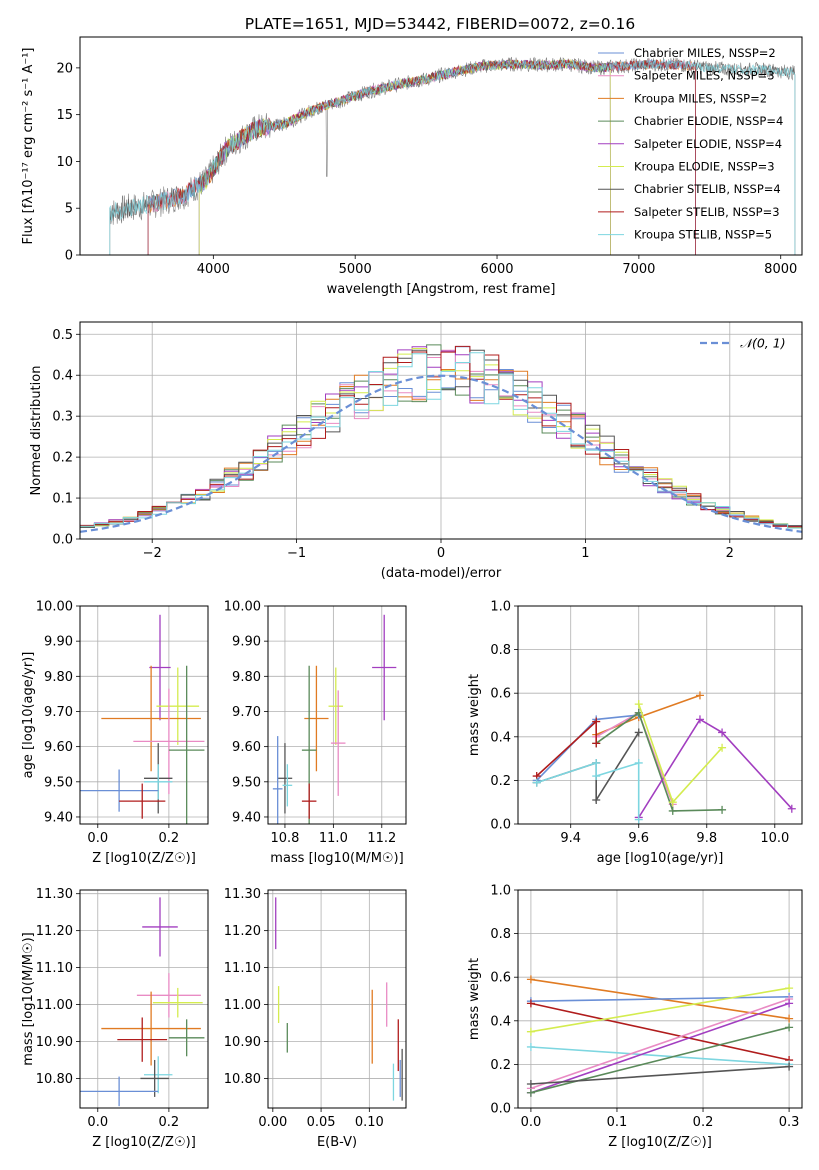 This screenshot has width=819, height=1170. I want to click on legend-label-salpeter_elodie: Salpeter ELODIE, NSSP=4, so click(708, 144).